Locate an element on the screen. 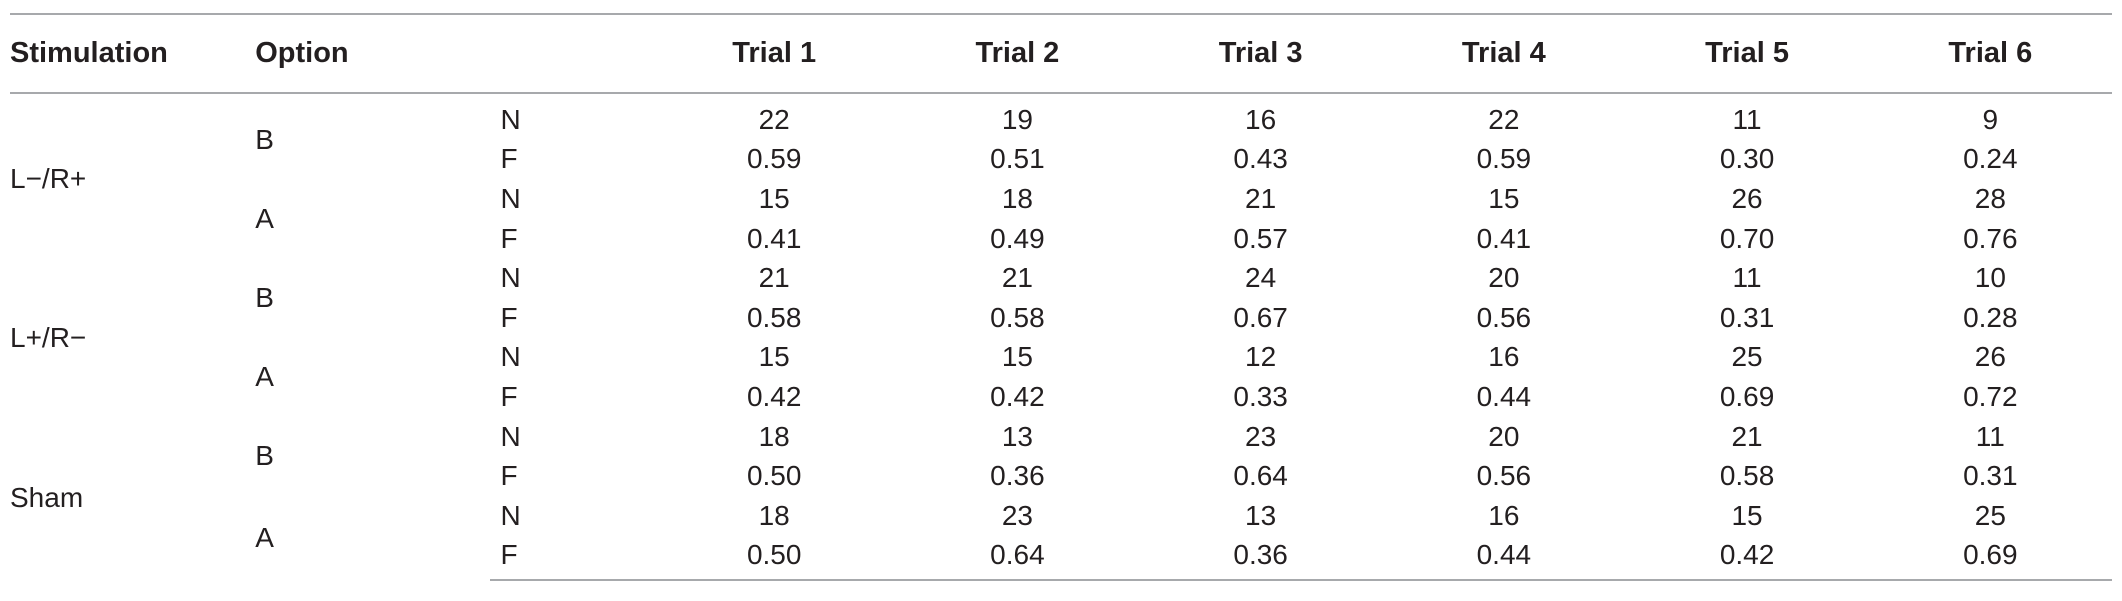  value-cell-trial-5: 25 is located at coordinates (1747, 357).